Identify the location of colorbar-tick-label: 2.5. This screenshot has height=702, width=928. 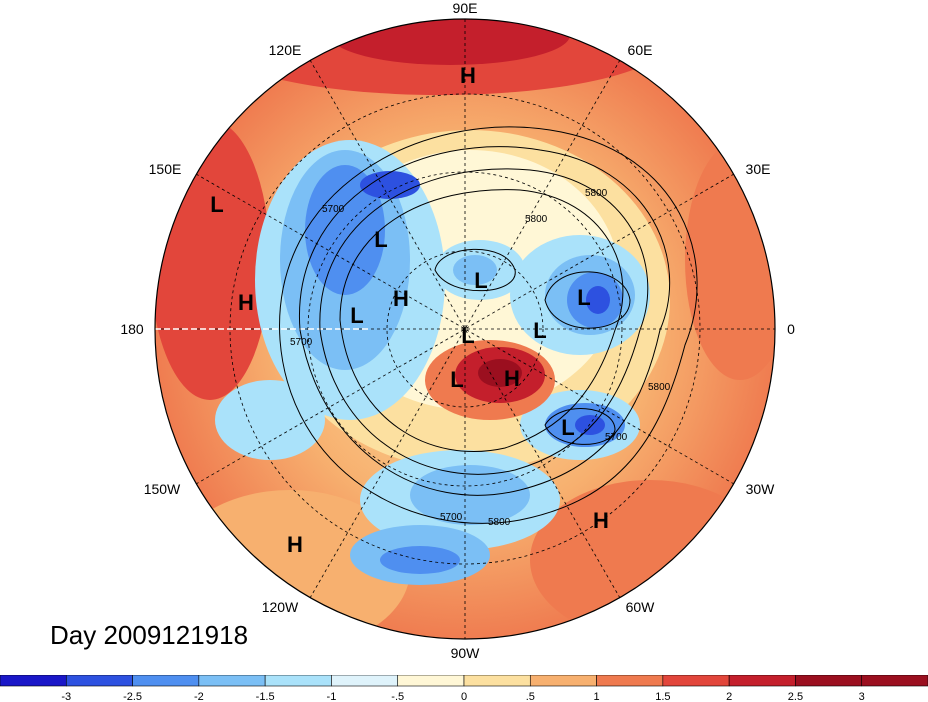
(795, 696).